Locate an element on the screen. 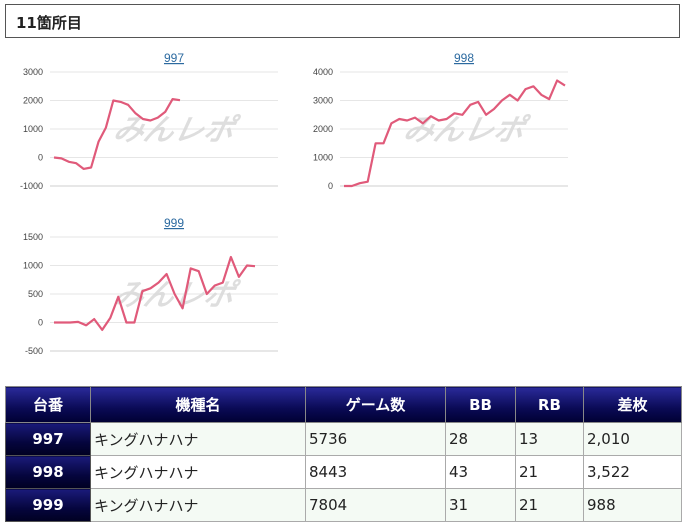  table-row: 999 キングハナハナ 7804 31 21 988 is located at coordinates (343, 505).